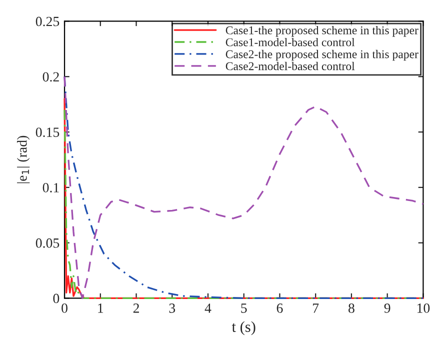  What do you see at coordinates (48, 133) in the screenshot?
I see `y-tick-label: 0.15` at bounding box center [48, 133].